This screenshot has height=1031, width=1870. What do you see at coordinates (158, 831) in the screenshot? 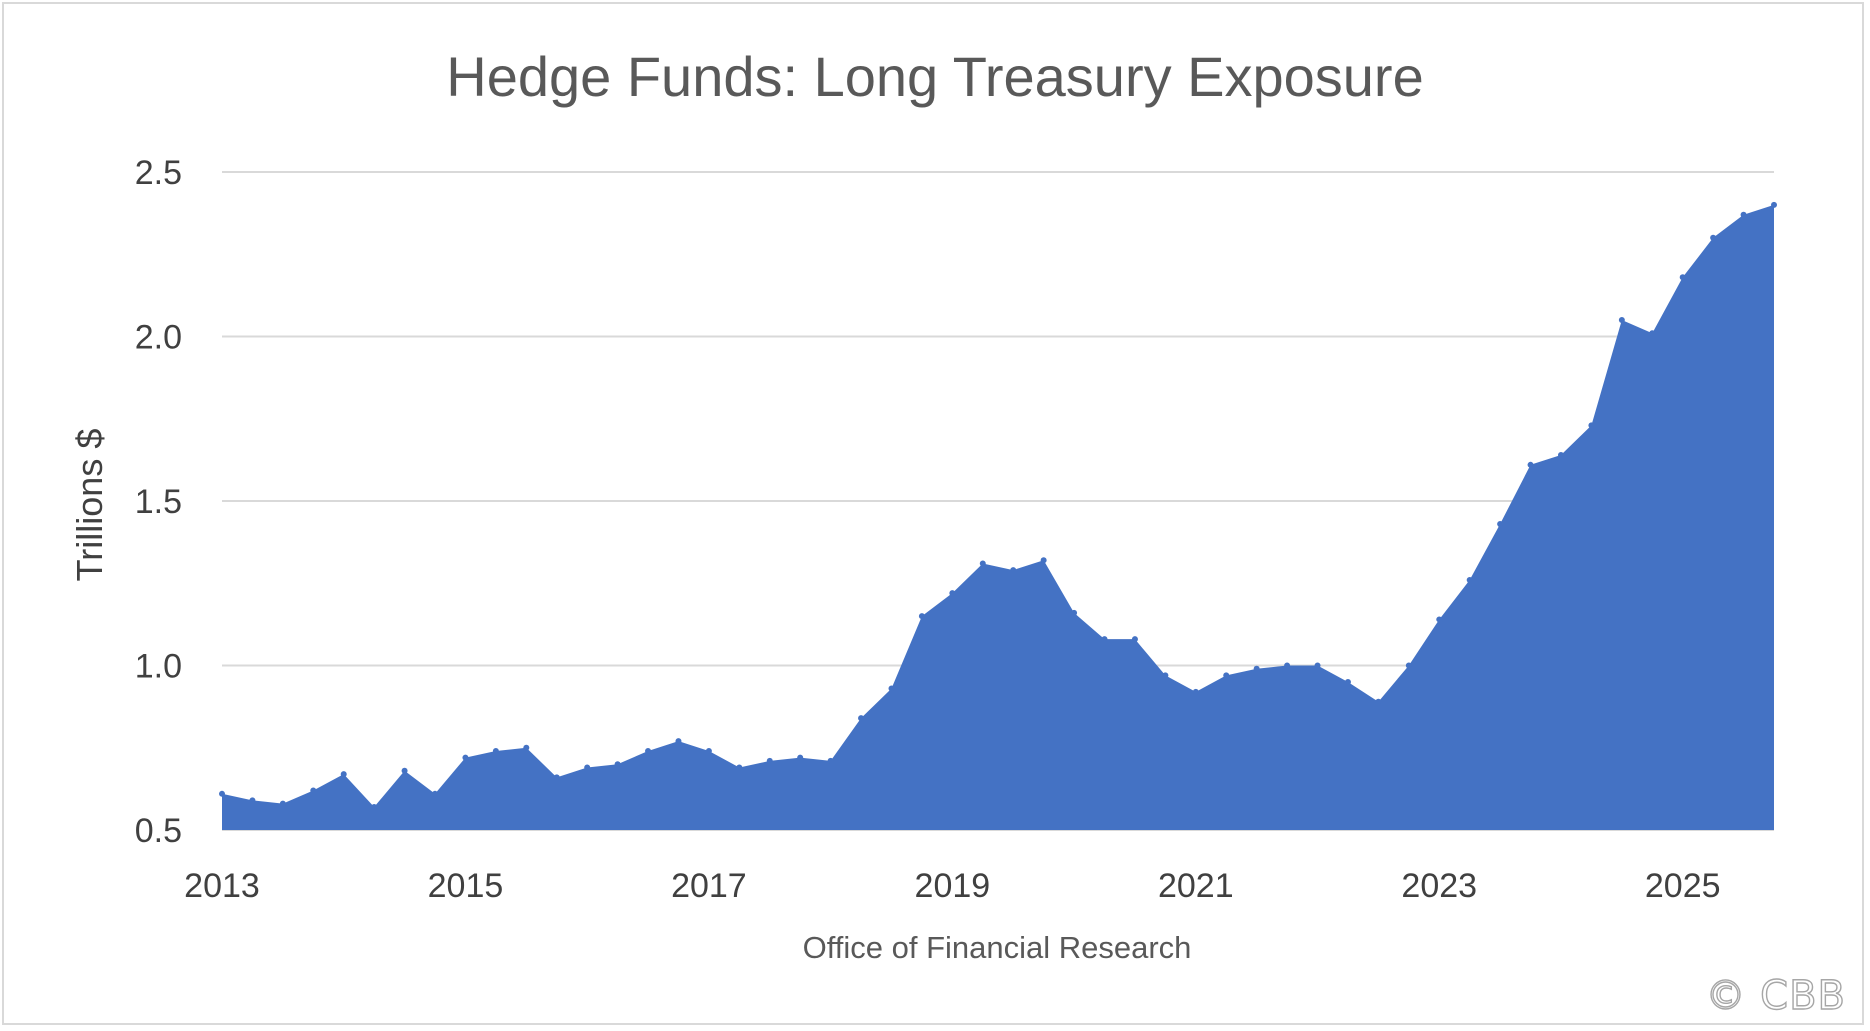
I see `y-tick-label: 0.5` at bounding box center [158, 831].